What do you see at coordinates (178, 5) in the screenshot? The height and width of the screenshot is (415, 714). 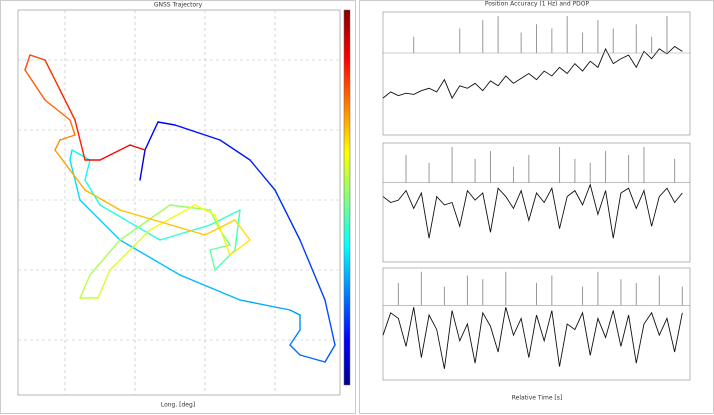 I see `chart-title: GNSS Trajectory` at bounding box center [178, 5].